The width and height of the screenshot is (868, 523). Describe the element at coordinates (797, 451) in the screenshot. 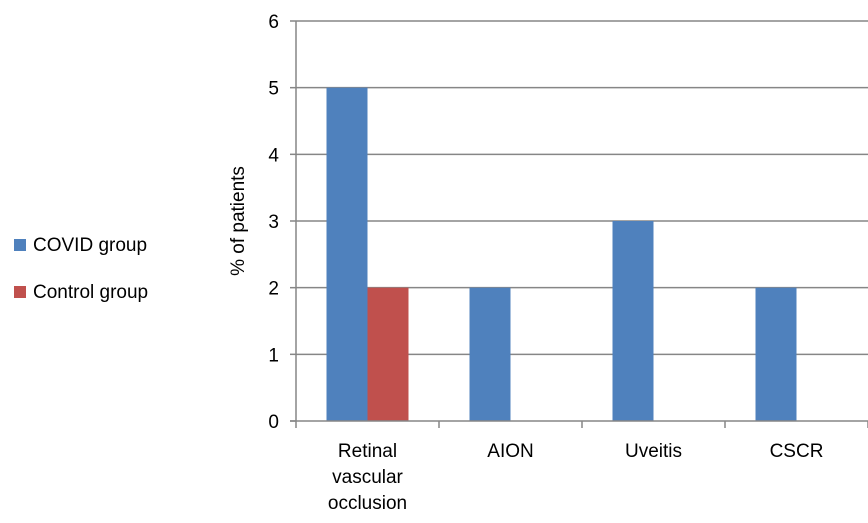

I see `x-category-label-3-line-0: CSCR` at that location.